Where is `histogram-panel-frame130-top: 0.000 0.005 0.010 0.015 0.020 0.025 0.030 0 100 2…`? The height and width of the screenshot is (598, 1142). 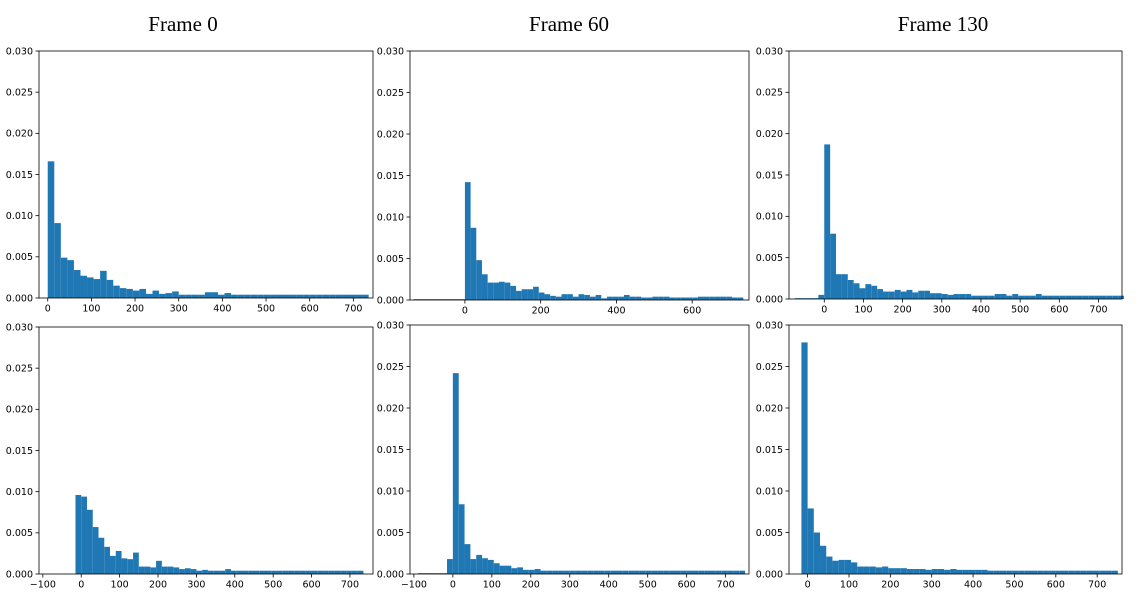 histogram-panel-frame130-top: 0.000 0.005 0.010 0.015 0.020 0.025 0.030 0 100 2… is located at coordinates (940, 181).